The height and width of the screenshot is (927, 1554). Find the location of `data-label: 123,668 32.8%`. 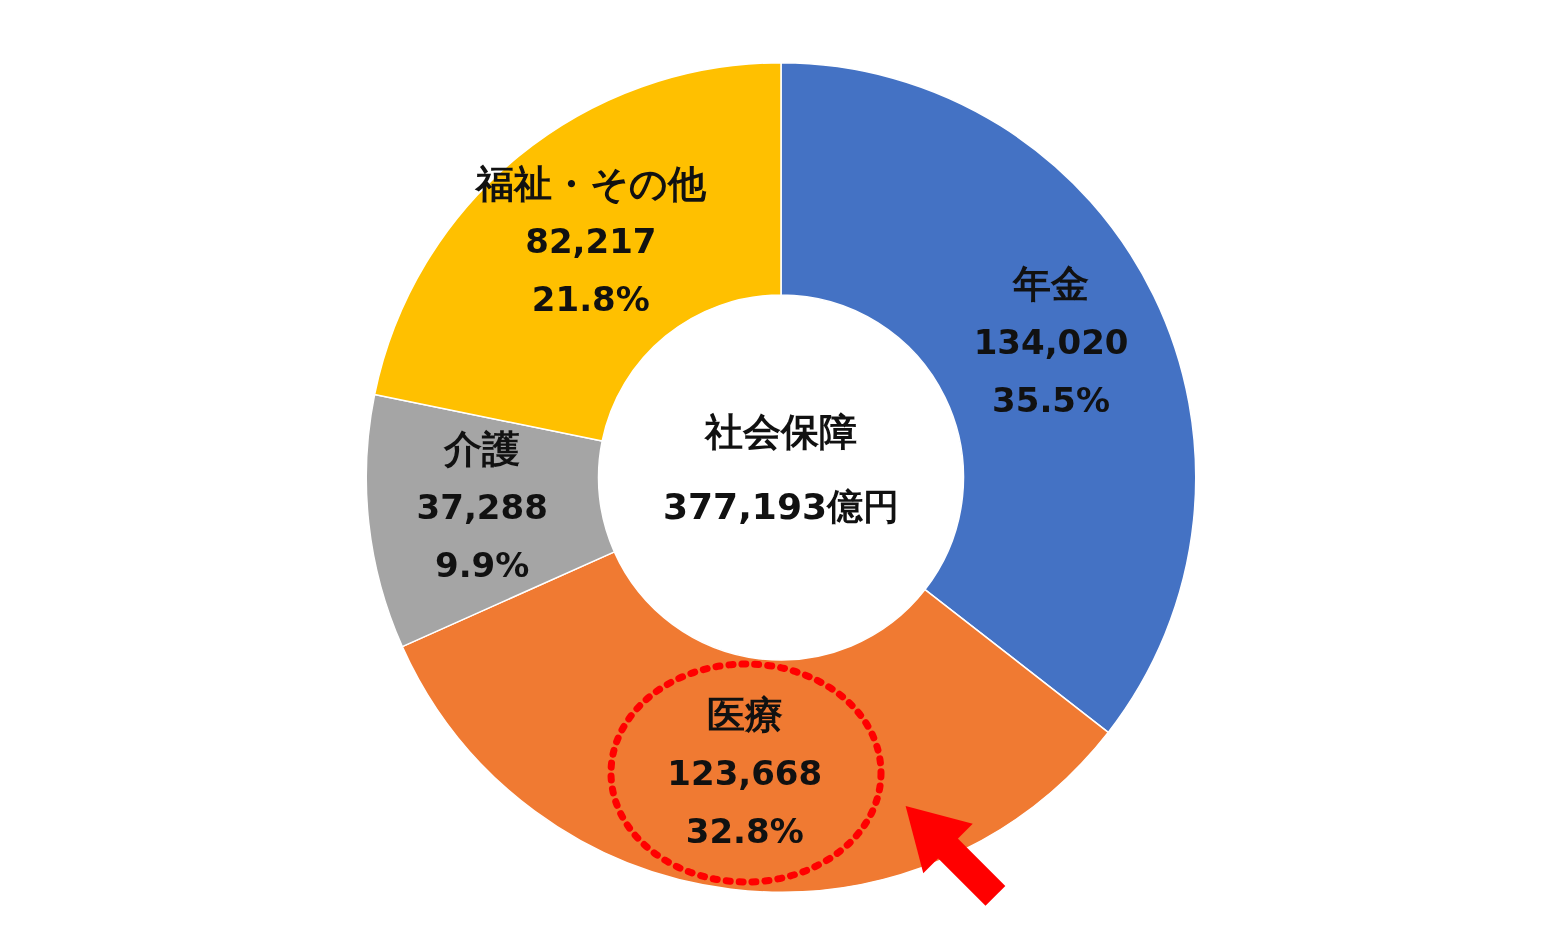

data-label: 123,668 32.8% is located at coordinates (745, 801).